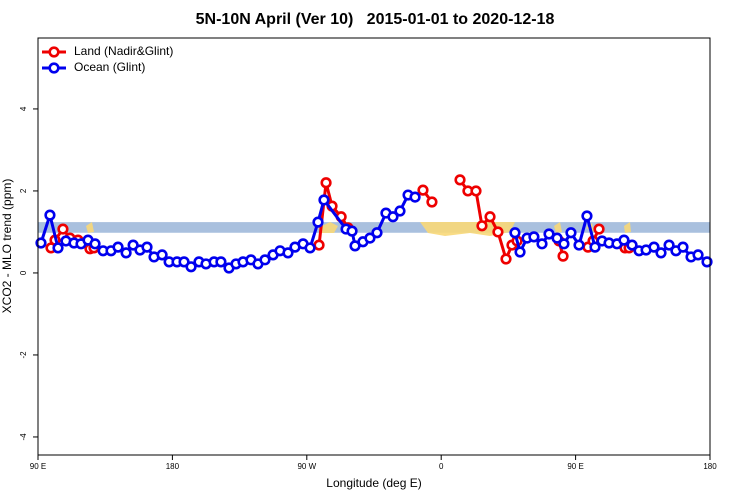  Describe the element at coordinates (306, 466) in the screenshot. I see `x-tick-label: 90 W` at that location.